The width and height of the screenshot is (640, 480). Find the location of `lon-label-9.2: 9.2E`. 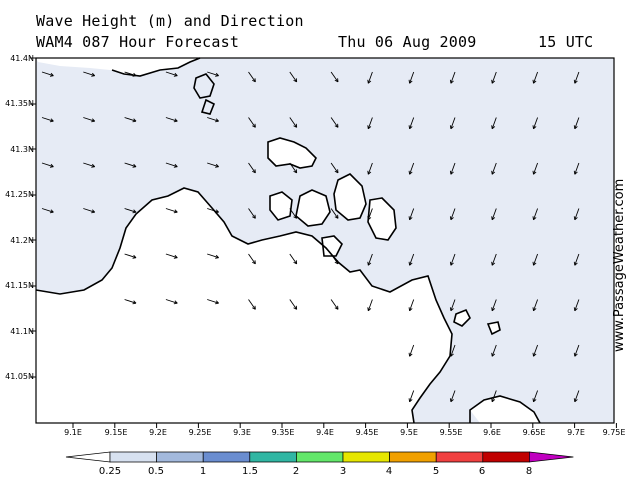

lon-label-9.2: 9.2E is located at coordinates (158, 432).